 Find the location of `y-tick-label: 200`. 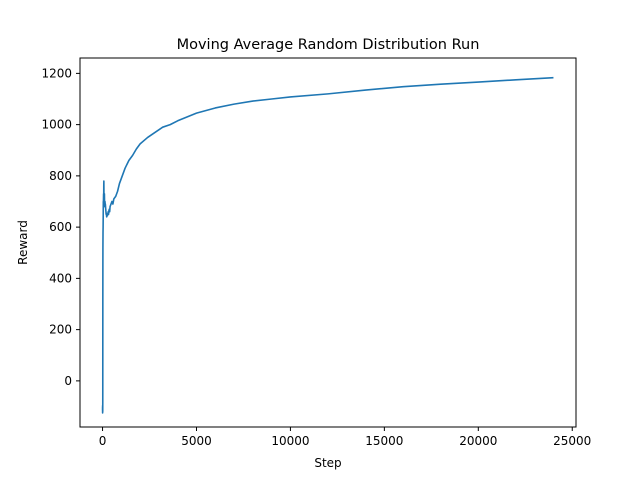

y-tick-label: 200 is located at coordinates (60, 330).